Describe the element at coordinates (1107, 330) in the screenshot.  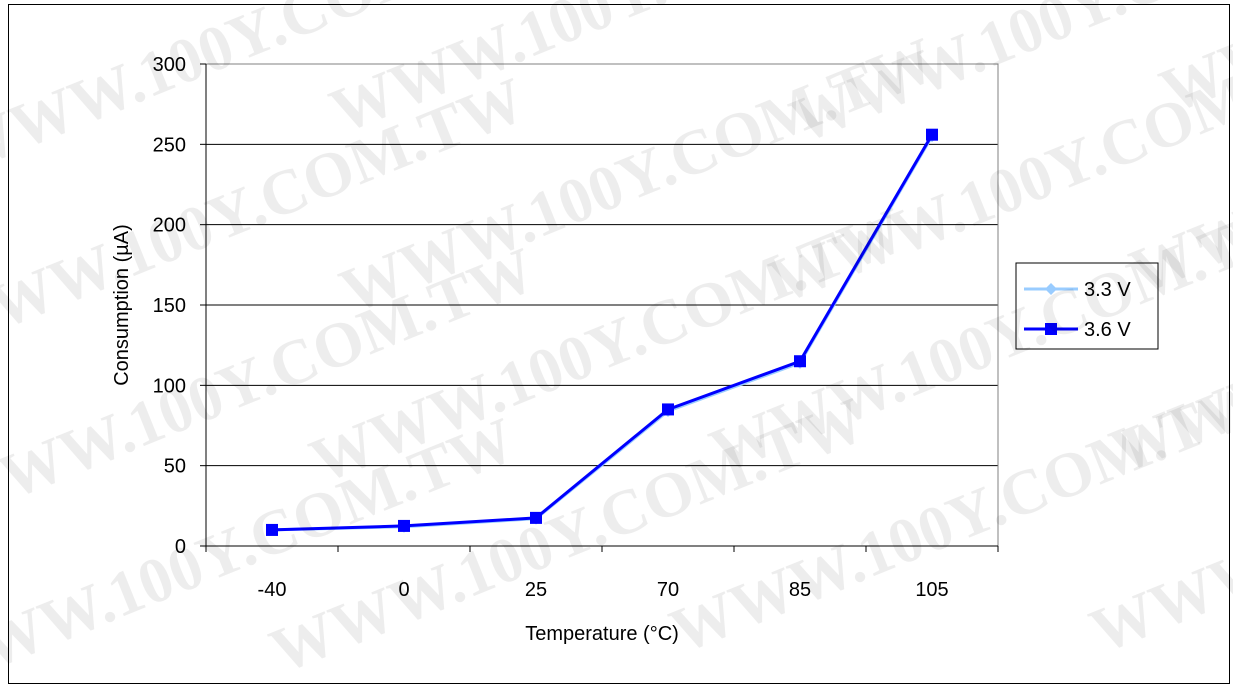
I see `legend-label: 3.6 V` at that location.